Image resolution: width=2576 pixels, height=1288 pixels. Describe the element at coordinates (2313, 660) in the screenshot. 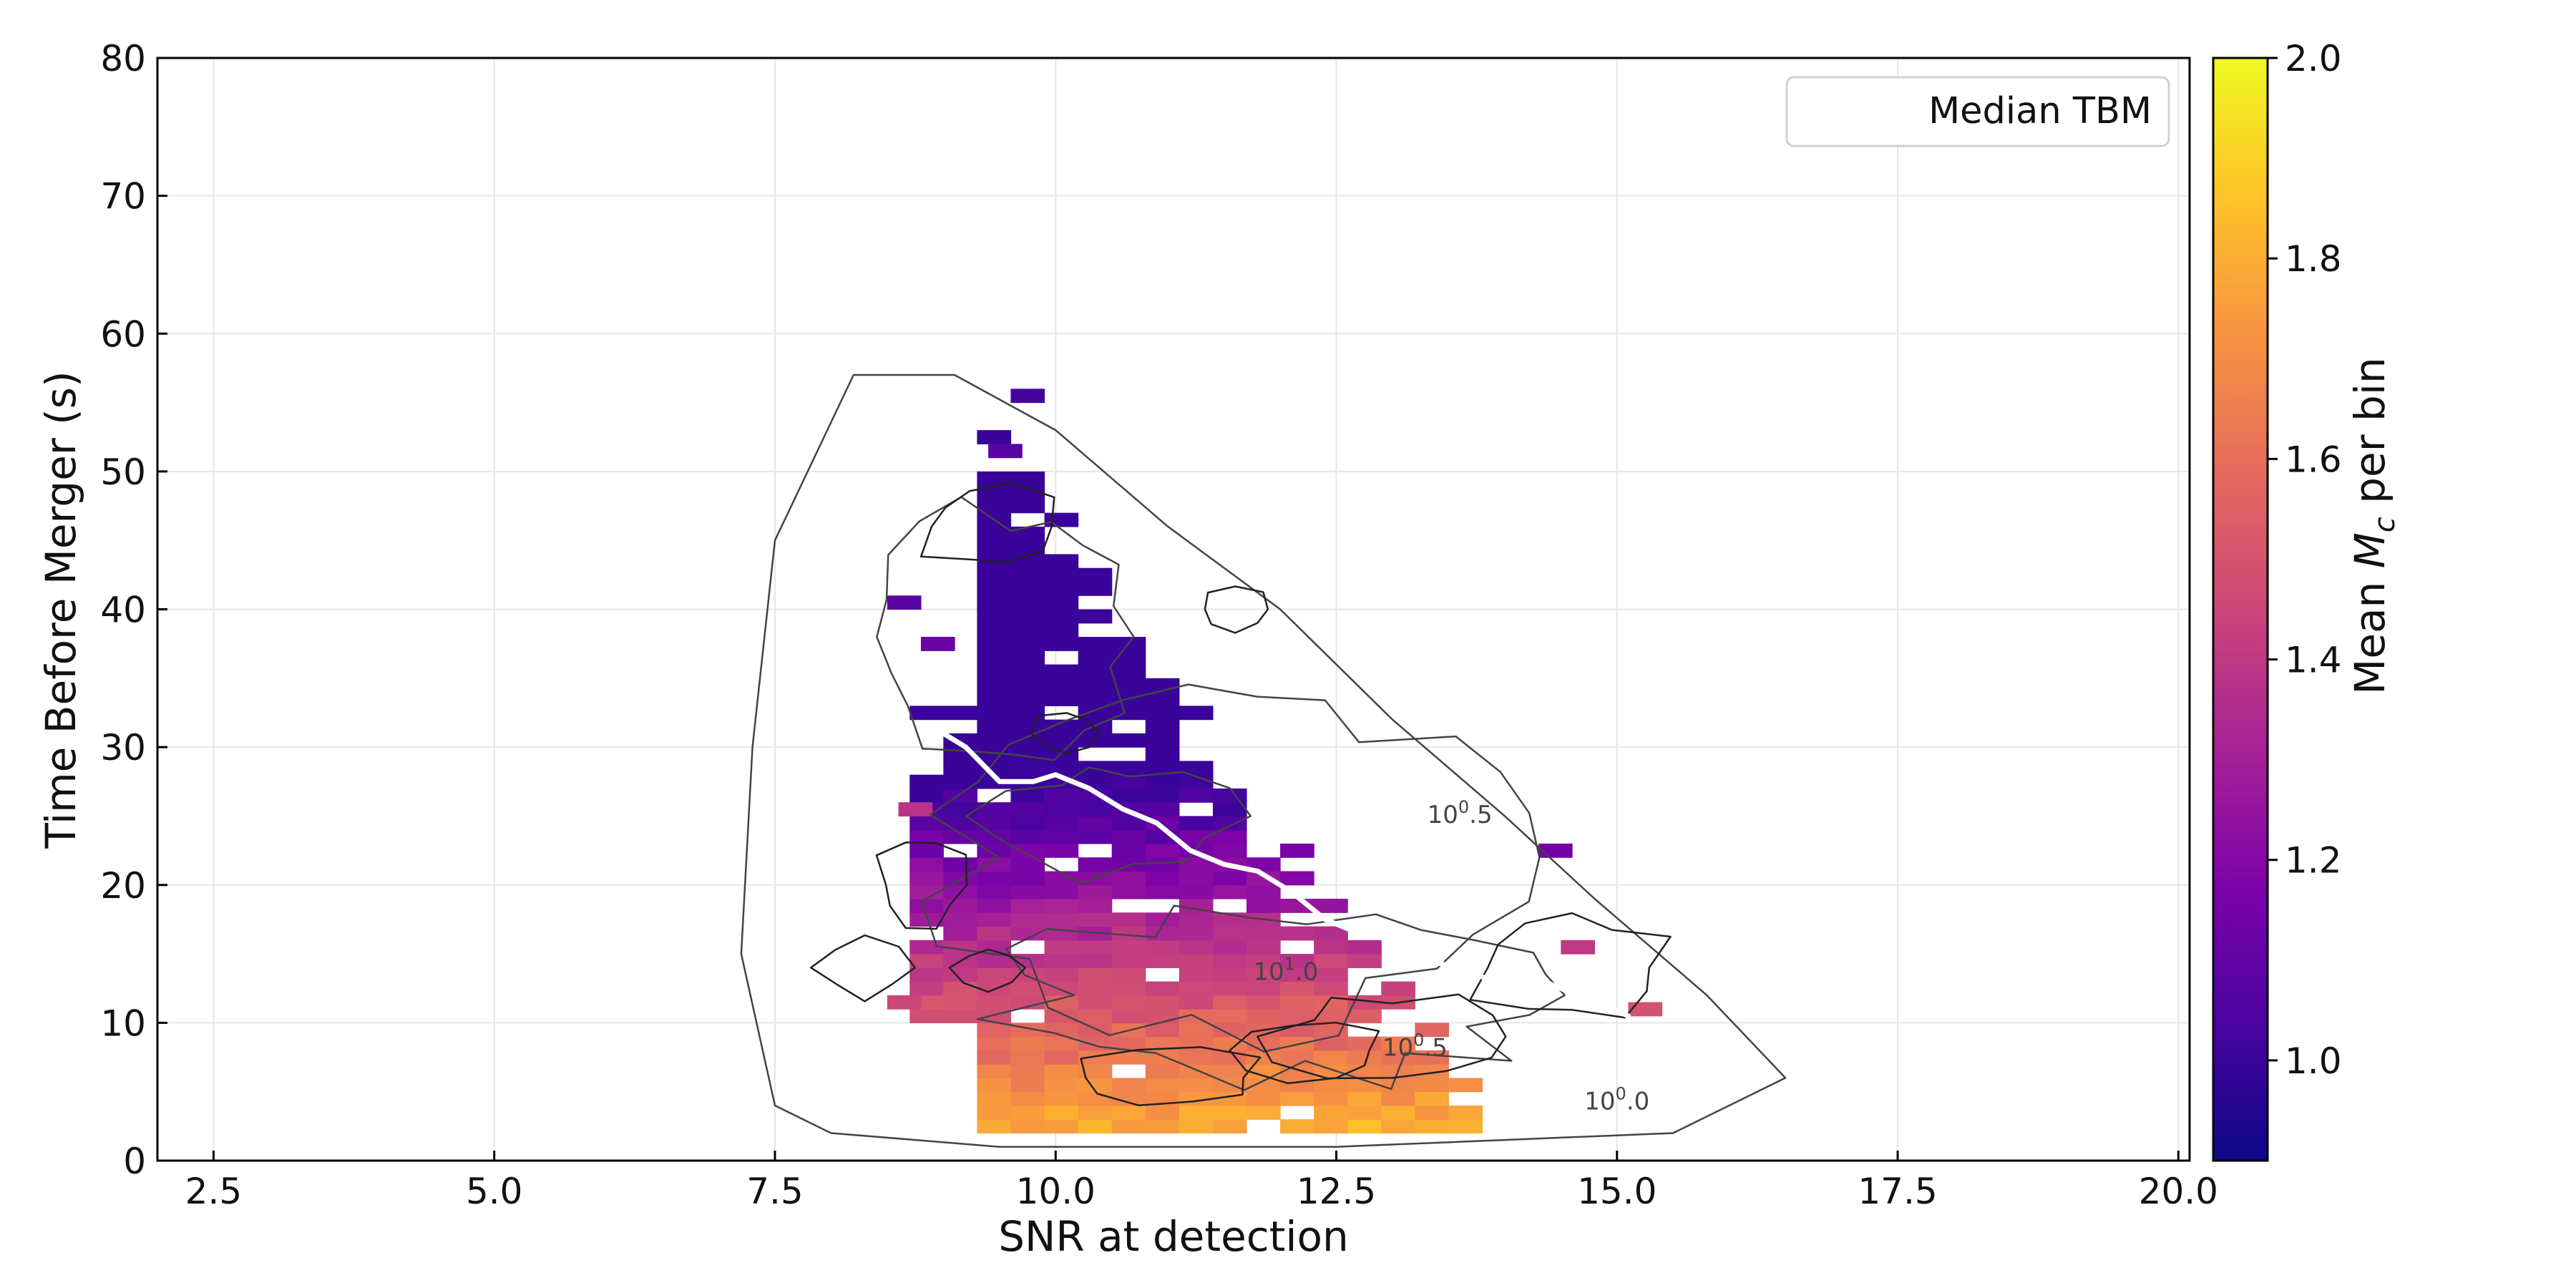

I see `colorbar-tick-label: 1.4` at that location.